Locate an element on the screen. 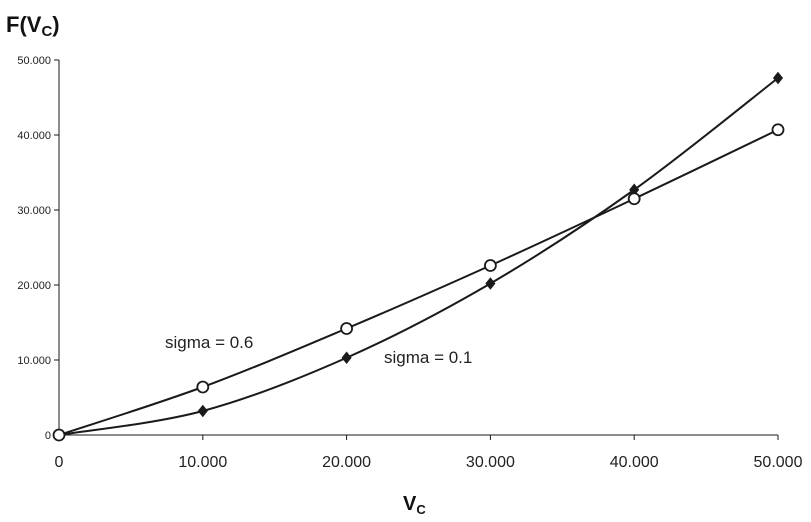 Image resolution: width=811 pixels, height=522 pixels. x-tick-label: 50.000 is located at coordinates (778, 462).